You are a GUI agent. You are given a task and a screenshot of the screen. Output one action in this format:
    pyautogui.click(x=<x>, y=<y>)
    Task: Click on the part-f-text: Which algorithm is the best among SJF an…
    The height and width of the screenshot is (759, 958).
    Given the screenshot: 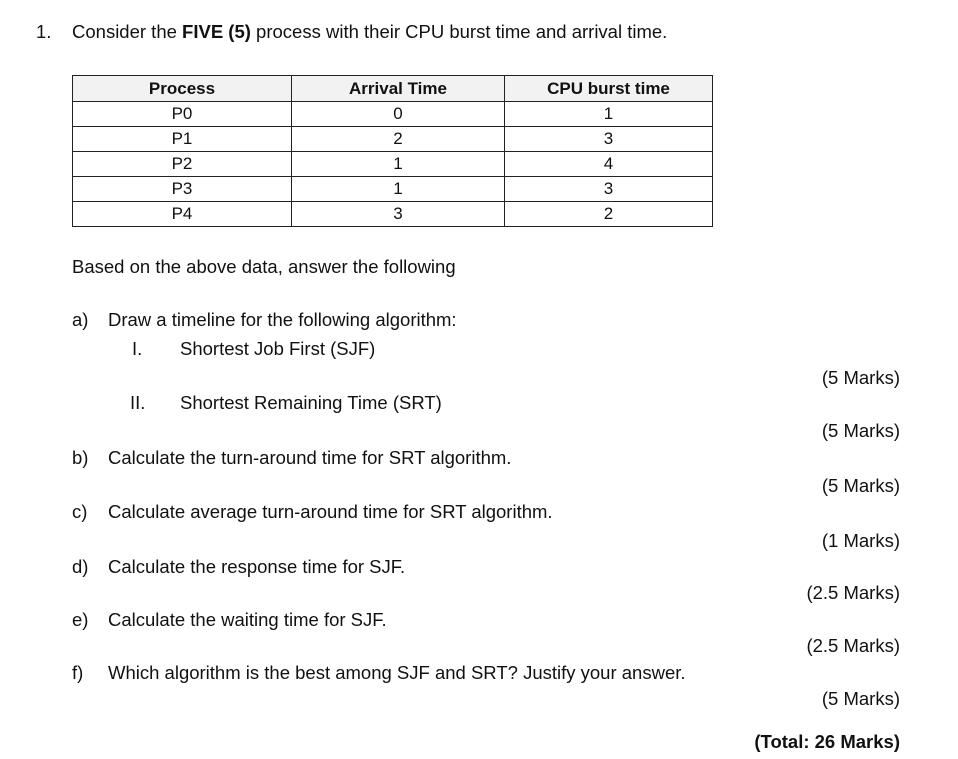 What is the action you would take?
    pyautogui.click(x=397, y=672)
    